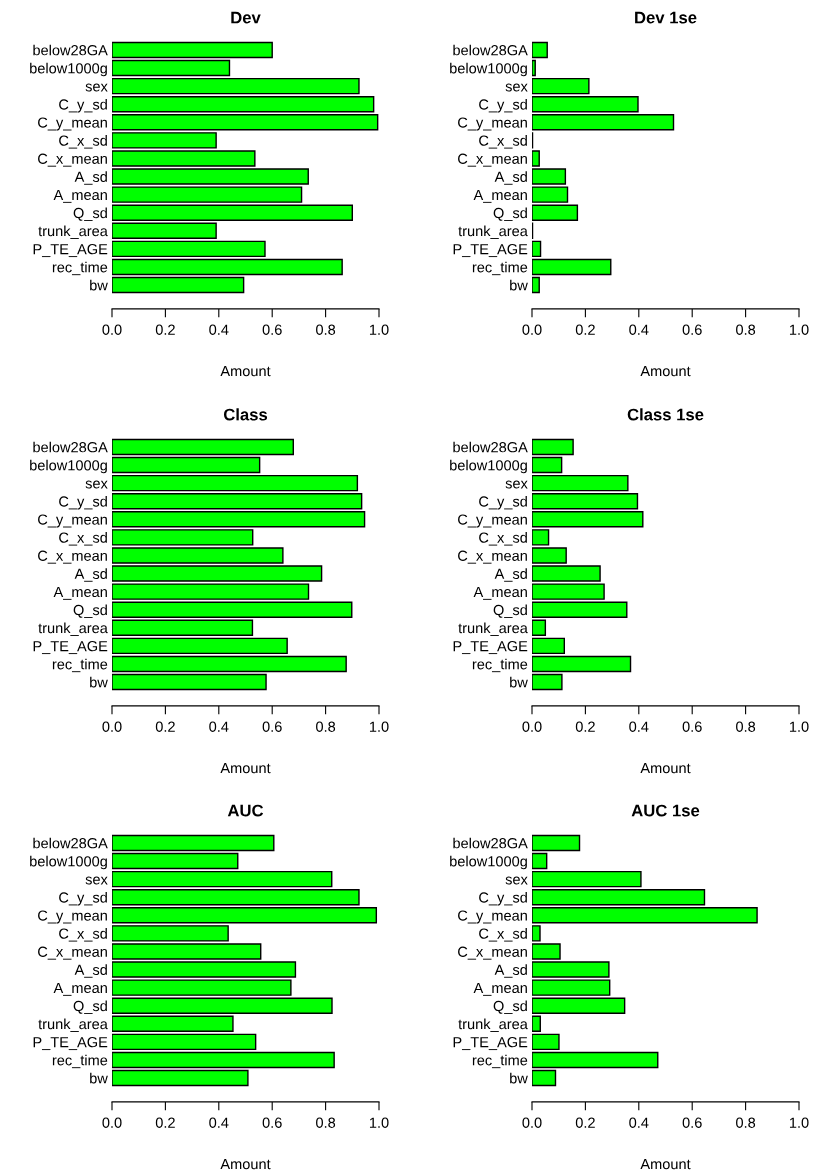 The width and height of the screenshot is (813, 1170). I want to click on chart-title: AUC, so click(245, 810).